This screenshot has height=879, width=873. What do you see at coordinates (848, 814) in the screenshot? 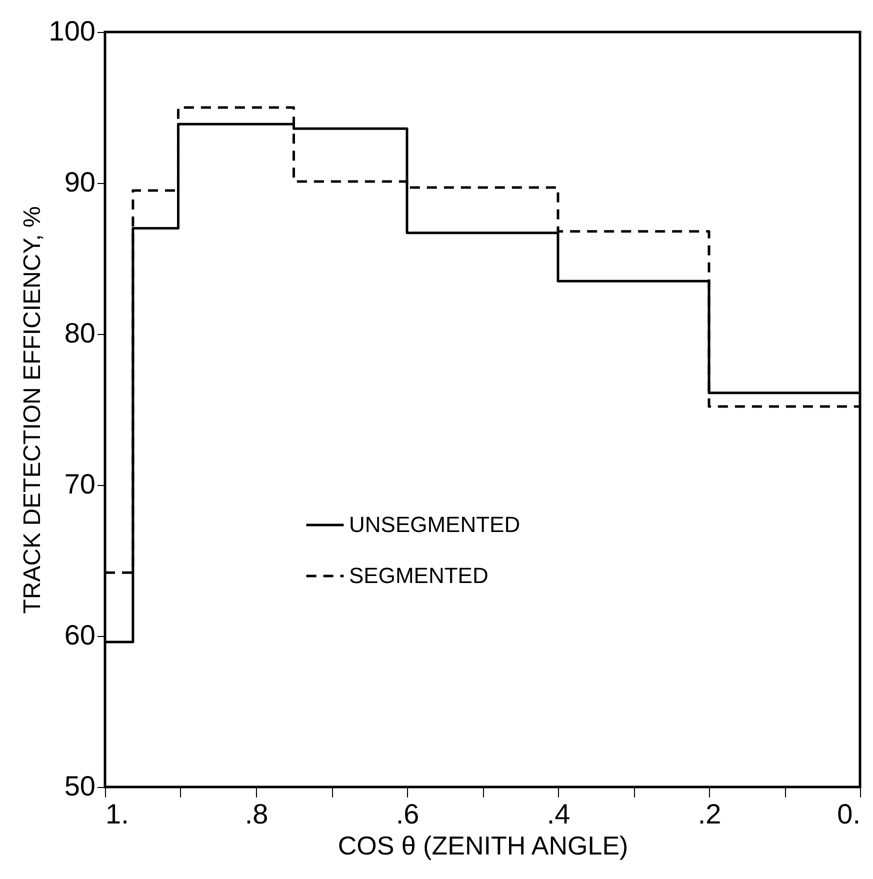
I see `x-tick-label: 0.` at bounding box center [848, 814].